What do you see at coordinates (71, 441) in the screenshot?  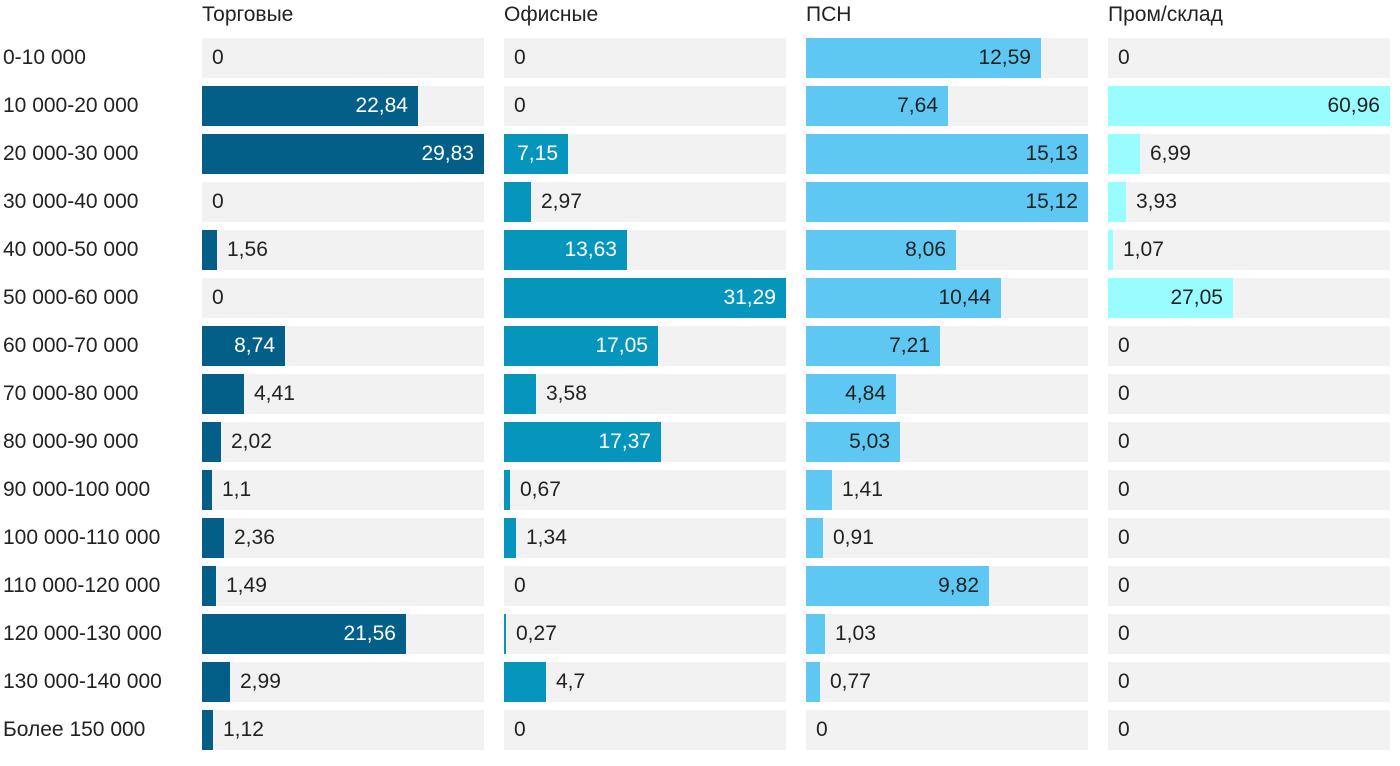 I see `category-label: 80 000-90 000` at bounding box center [71, 441].